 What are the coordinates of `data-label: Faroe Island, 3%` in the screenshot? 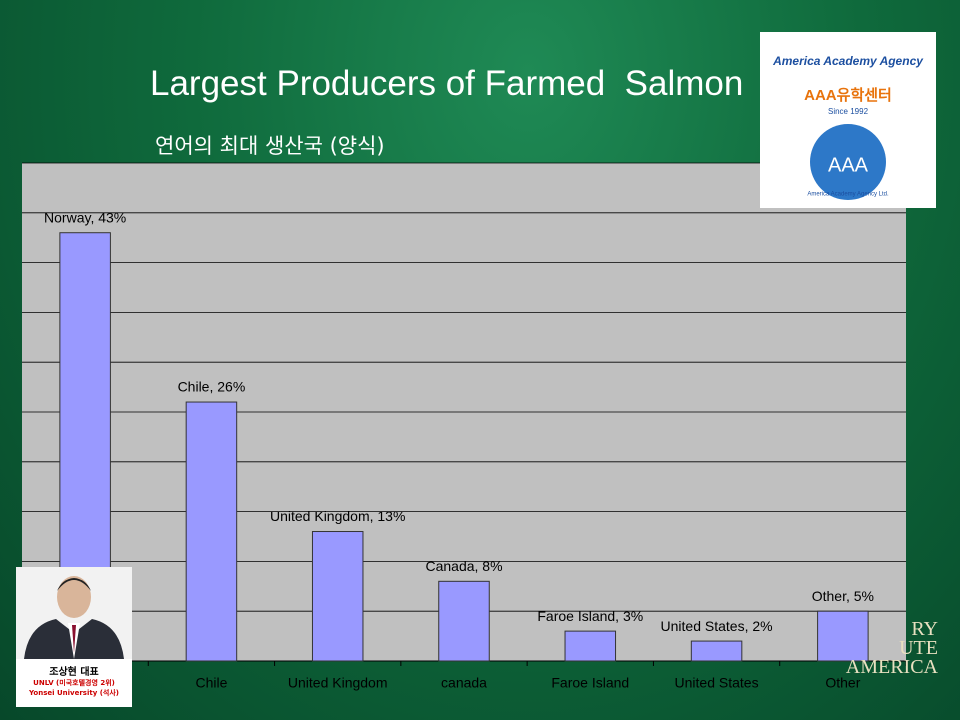 It's located at (590, 616).